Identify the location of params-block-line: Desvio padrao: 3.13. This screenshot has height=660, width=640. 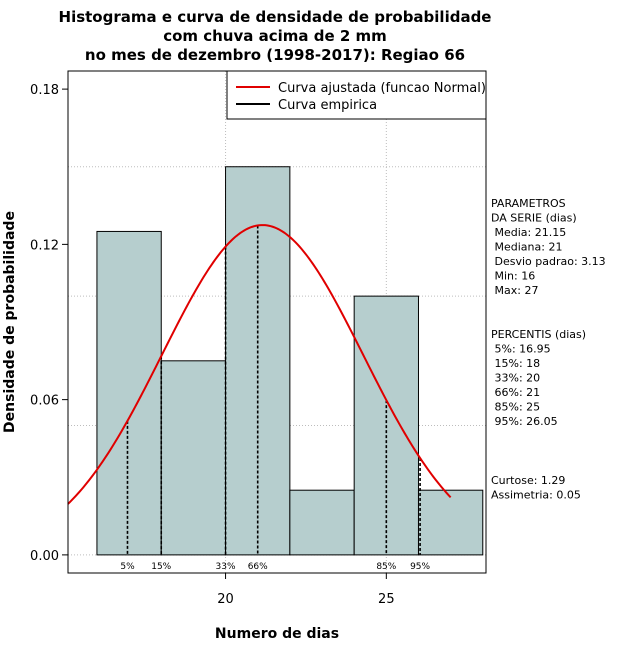
(548, 261).